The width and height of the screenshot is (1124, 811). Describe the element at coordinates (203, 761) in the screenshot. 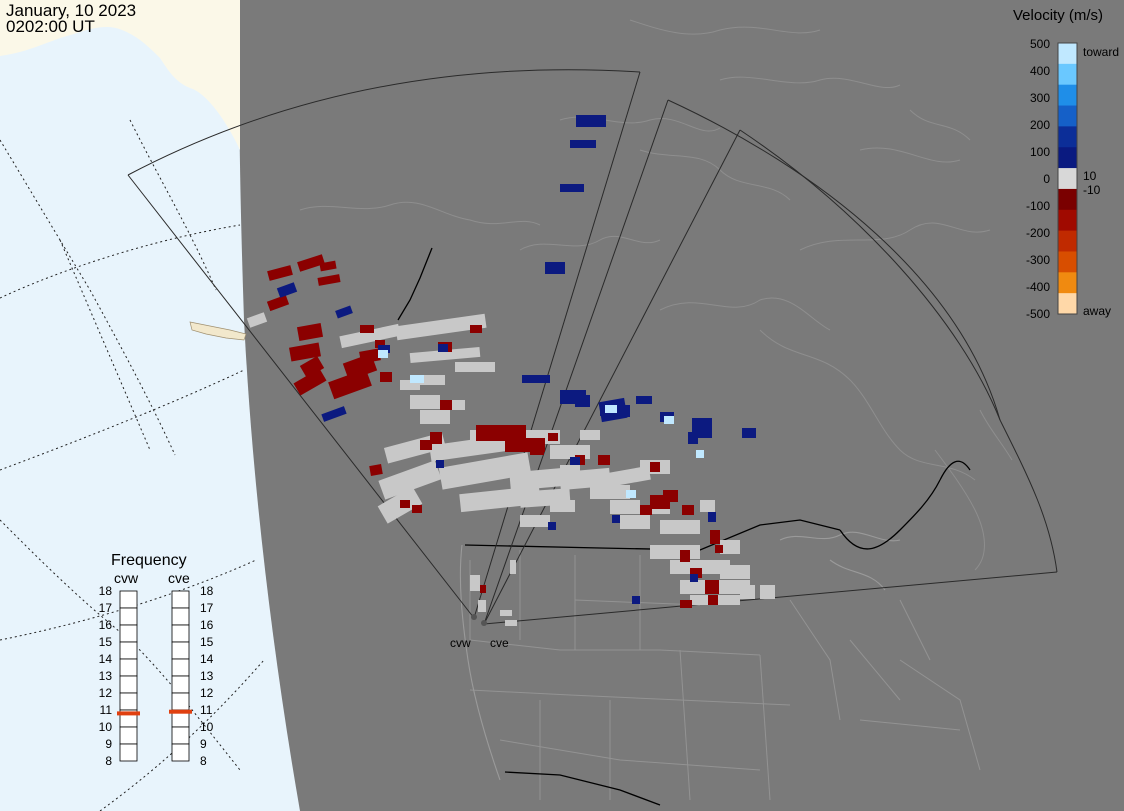

I see `frequency-tick-right: 8` at that location.